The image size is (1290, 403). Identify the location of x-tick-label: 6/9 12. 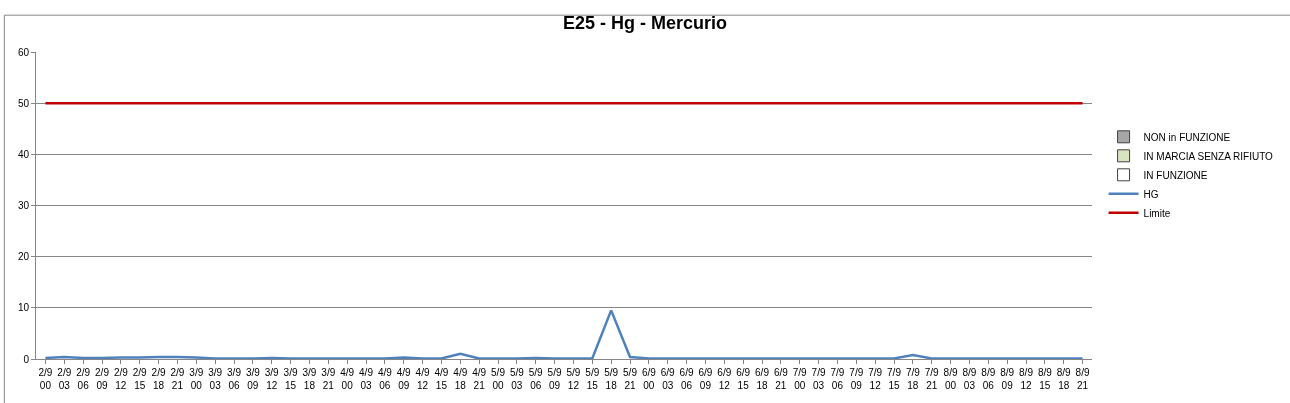
(724, 379).